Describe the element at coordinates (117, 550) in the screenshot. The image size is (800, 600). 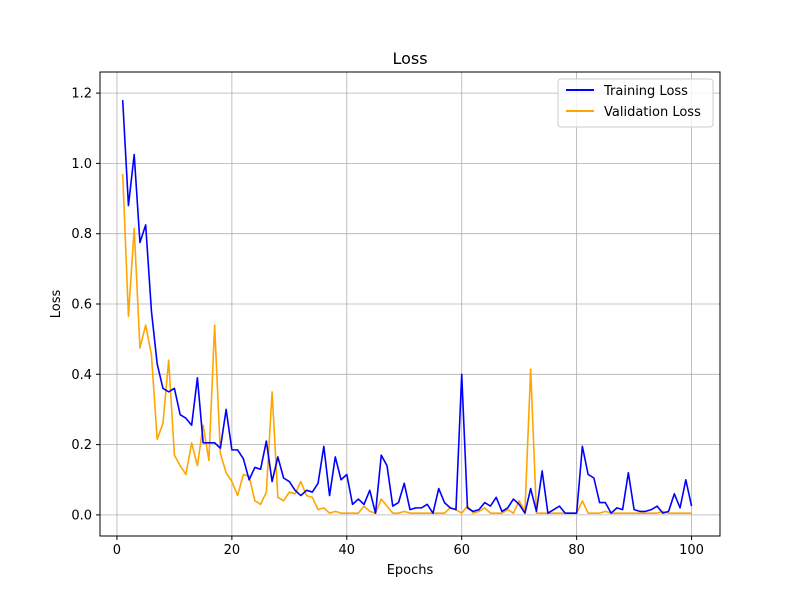
I see `x-tick-label: 0` at that location.